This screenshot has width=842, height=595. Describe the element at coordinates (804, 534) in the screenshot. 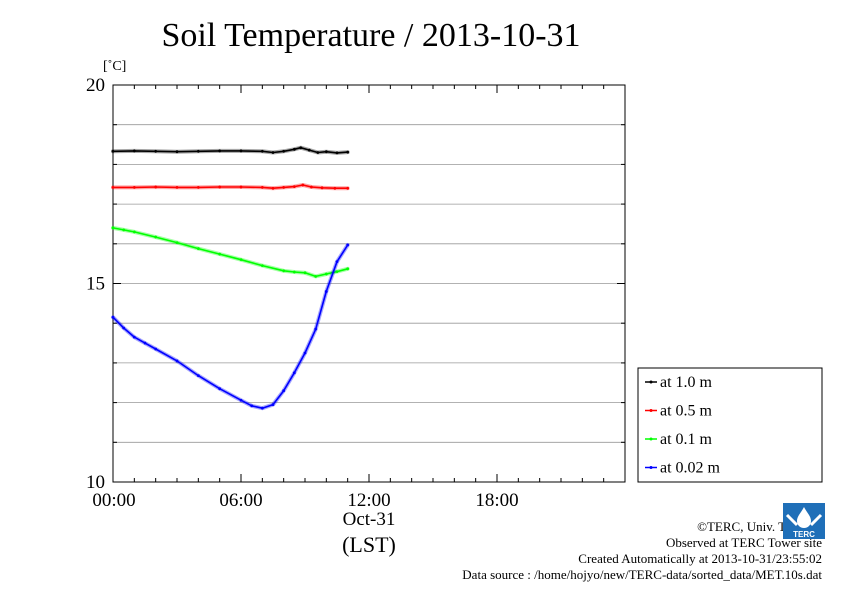

I see `logo-text: TERC` at that location.